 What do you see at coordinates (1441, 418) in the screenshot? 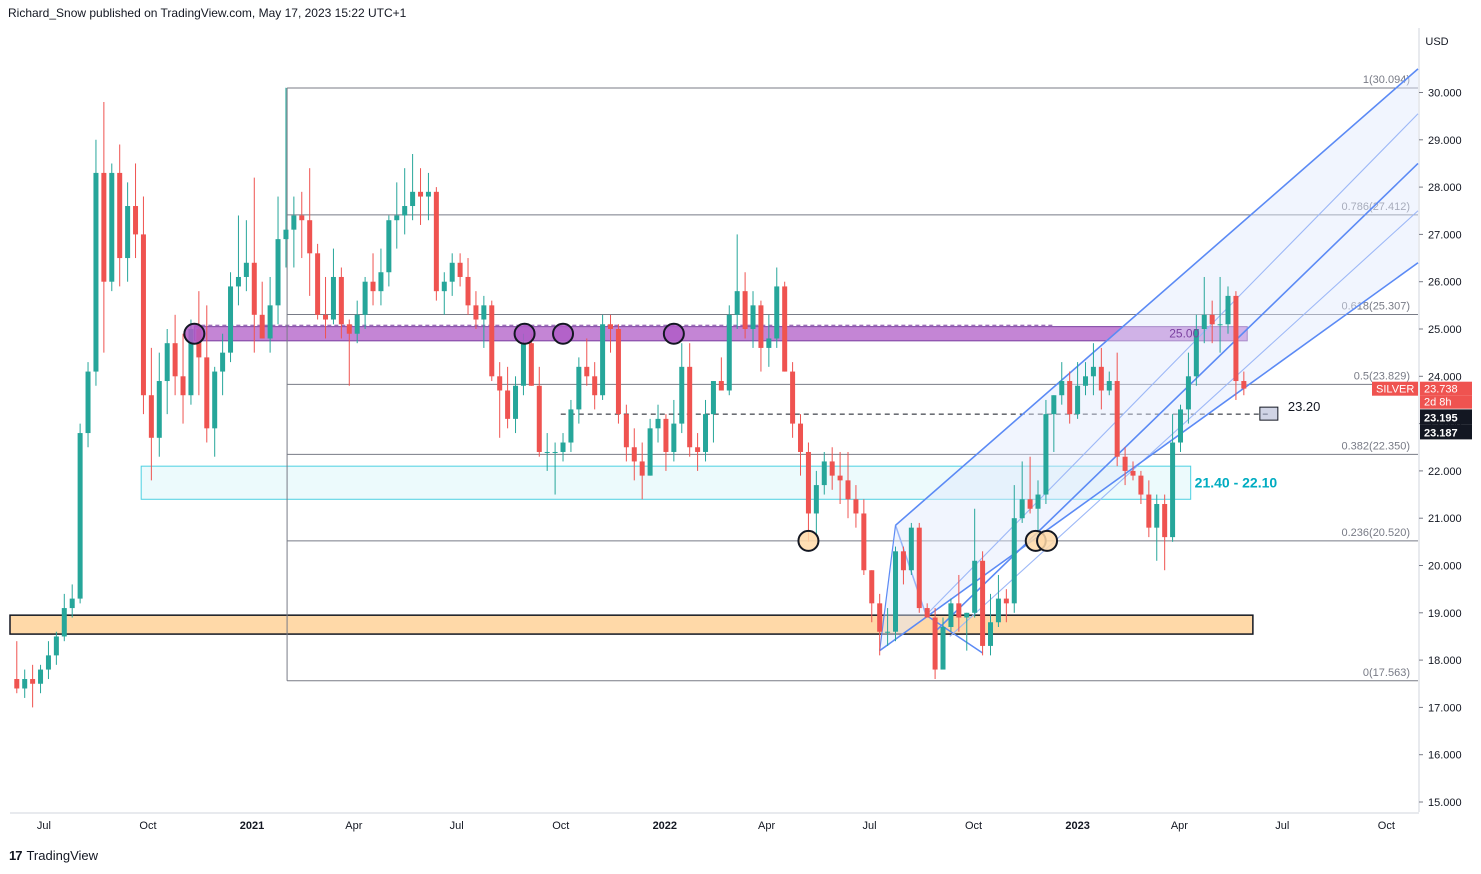
I see `price-label: 23.195` at bounding box center [1441, 418].